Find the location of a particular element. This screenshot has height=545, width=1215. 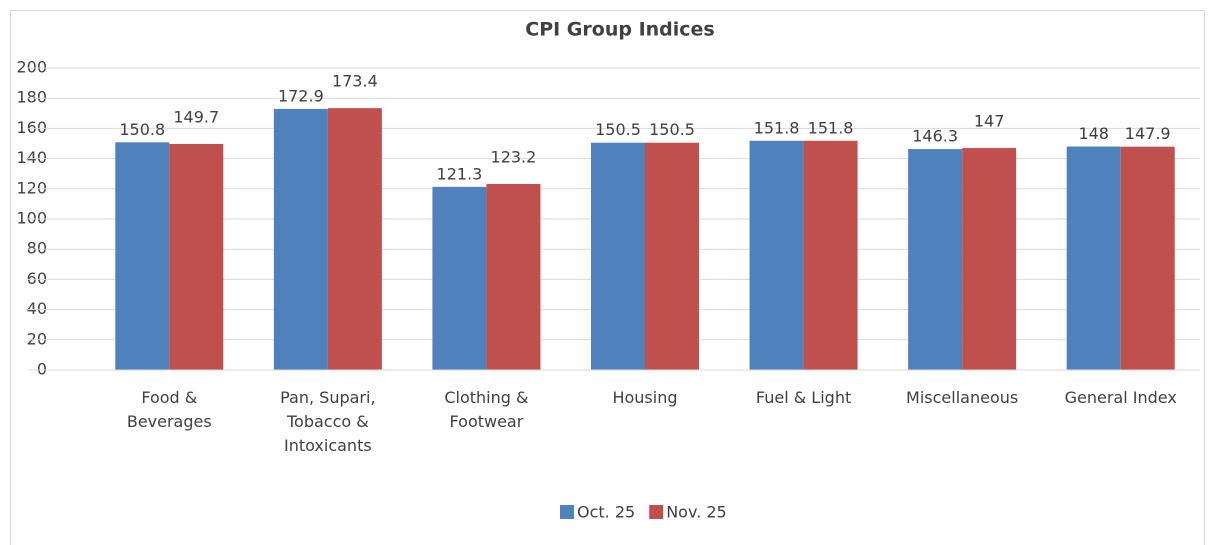

legend-label: Oct. 25 is located at coordinates (606, 512).